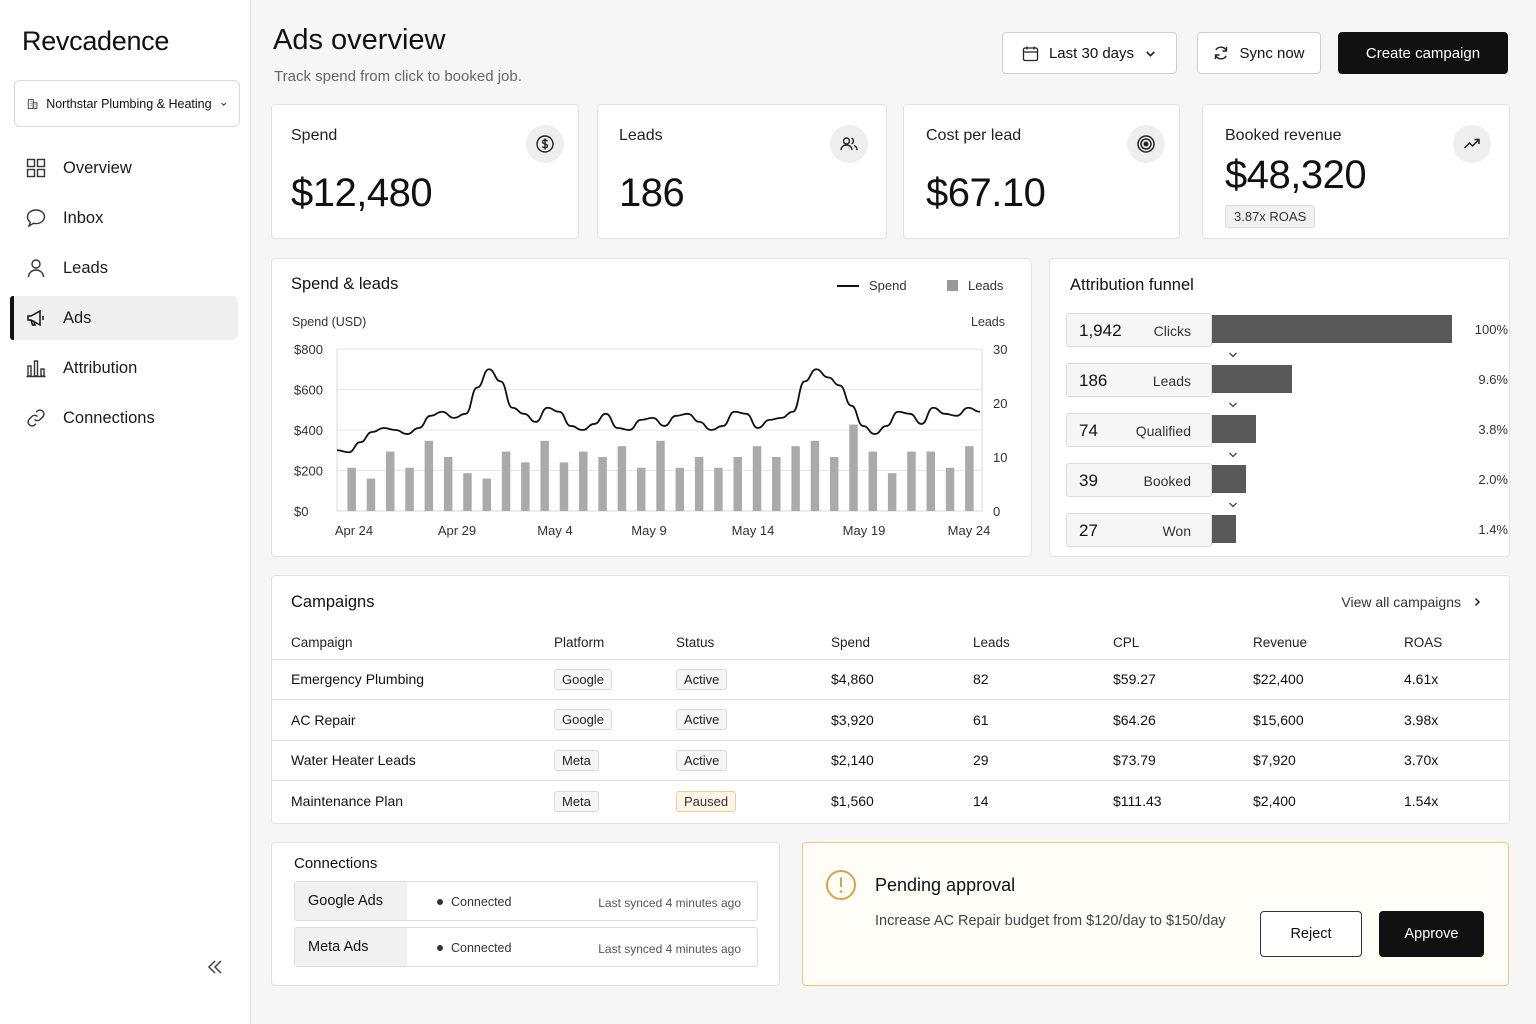  I want to click on y-right-tick-label: 10, so click(1000, 457).